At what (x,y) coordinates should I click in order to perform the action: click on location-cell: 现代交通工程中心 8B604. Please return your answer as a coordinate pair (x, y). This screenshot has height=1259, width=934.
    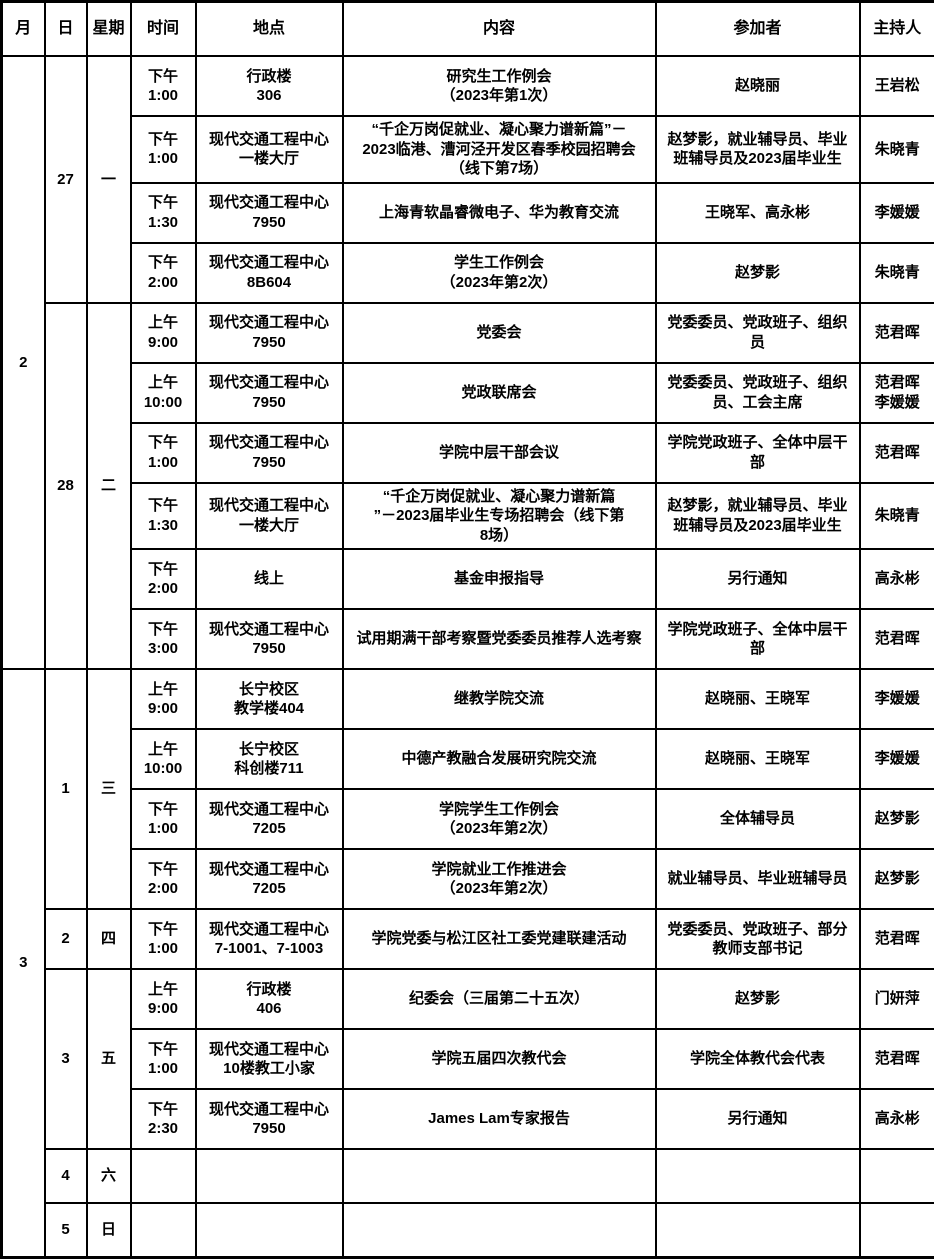
    Looking at the image, I should click on (269, 273).